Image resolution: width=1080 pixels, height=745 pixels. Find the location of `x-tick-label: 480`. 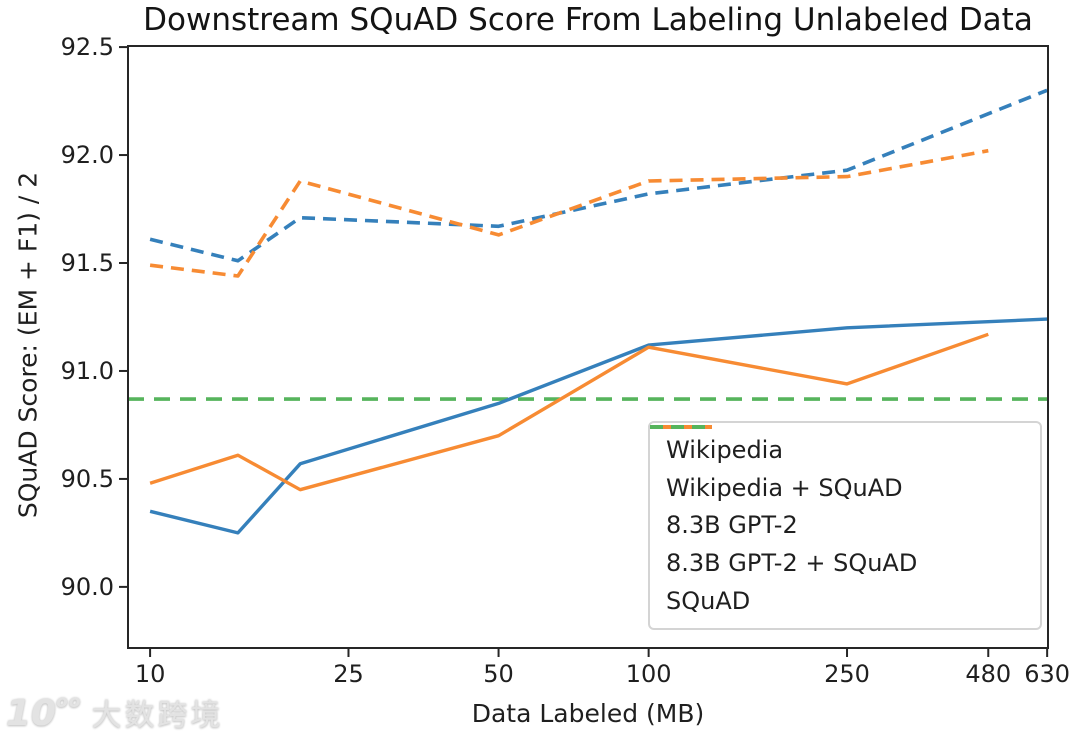

x-tick-label: 480 is located at coordinates (988, 674).